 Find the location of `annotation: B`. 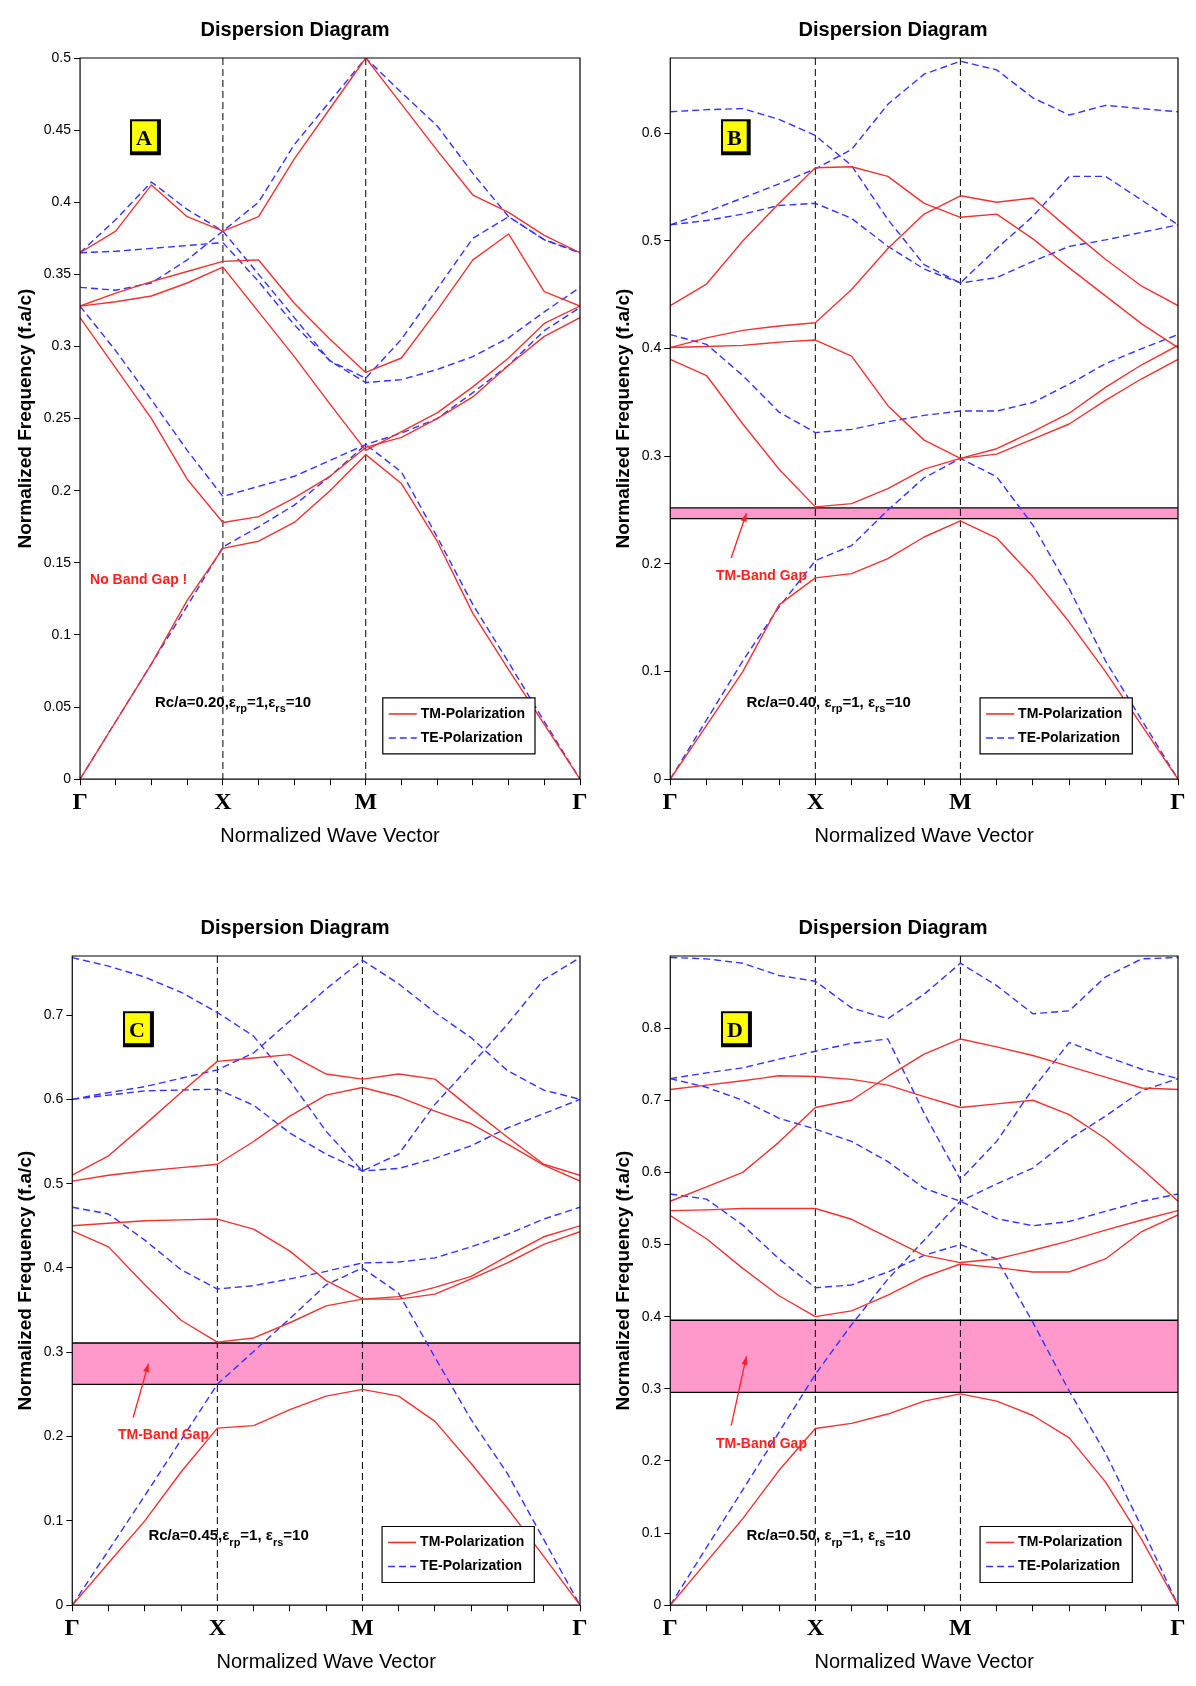

annotation: B is located at coordinates (735, 138).